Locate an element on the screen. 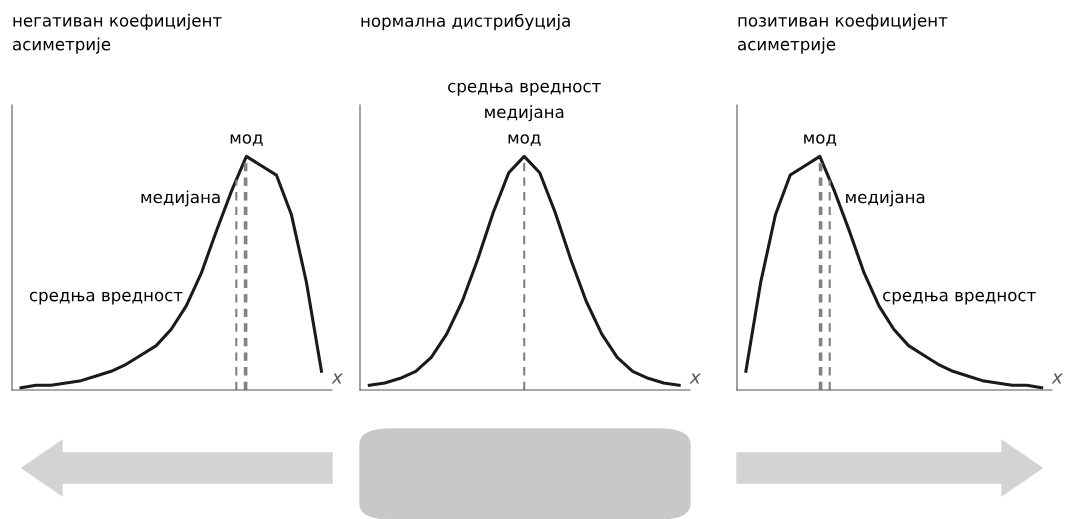 The width and height of the screenshot is (1076, 519). text: средња вредност is located at coordinates (524, 89).